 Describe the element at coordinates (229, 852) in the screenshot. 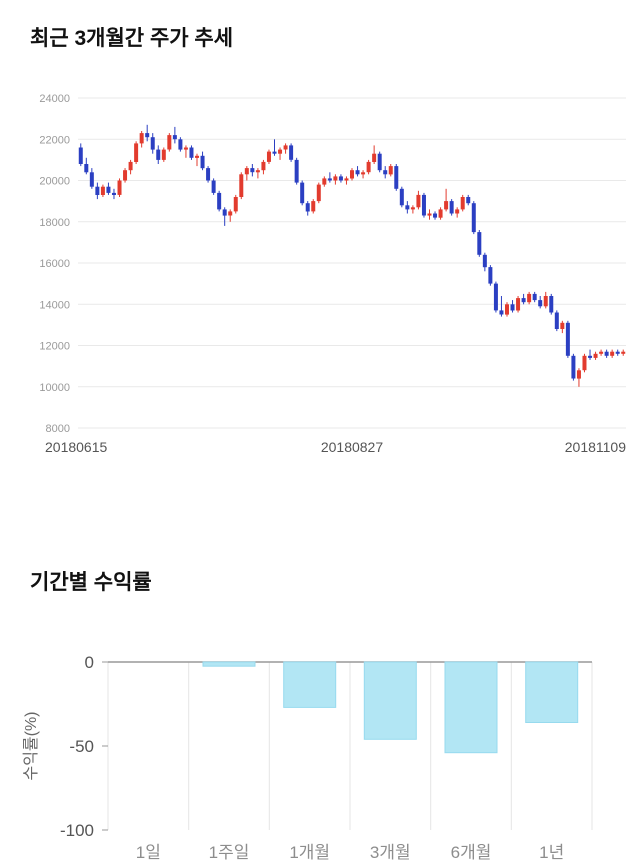

I see `return-category-label: 1주일` at that location.